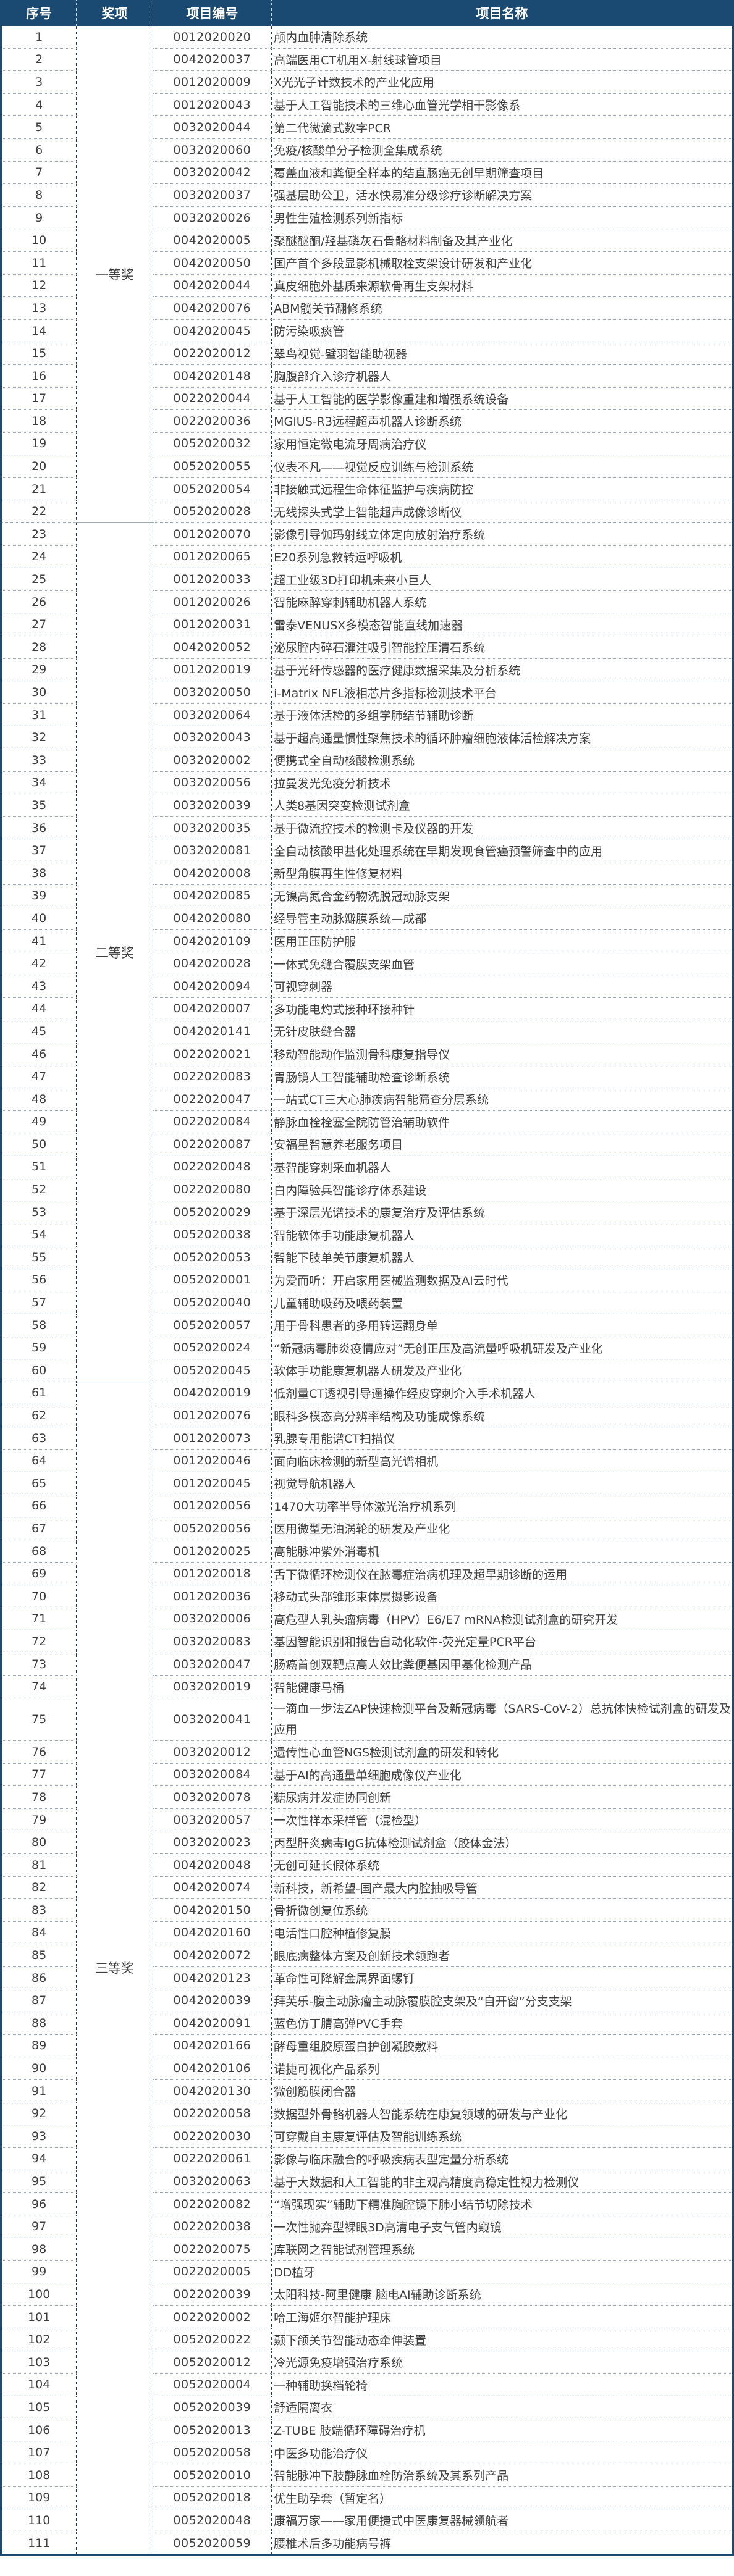 Image resolution: width=734 pixels, height=2576 pixels. What do you see at coordinates (367, 557) in the screenshot?
I see `table-row: 24 0012020065 E20系列急救转运呼吸机` at bounding box center [367, 557].